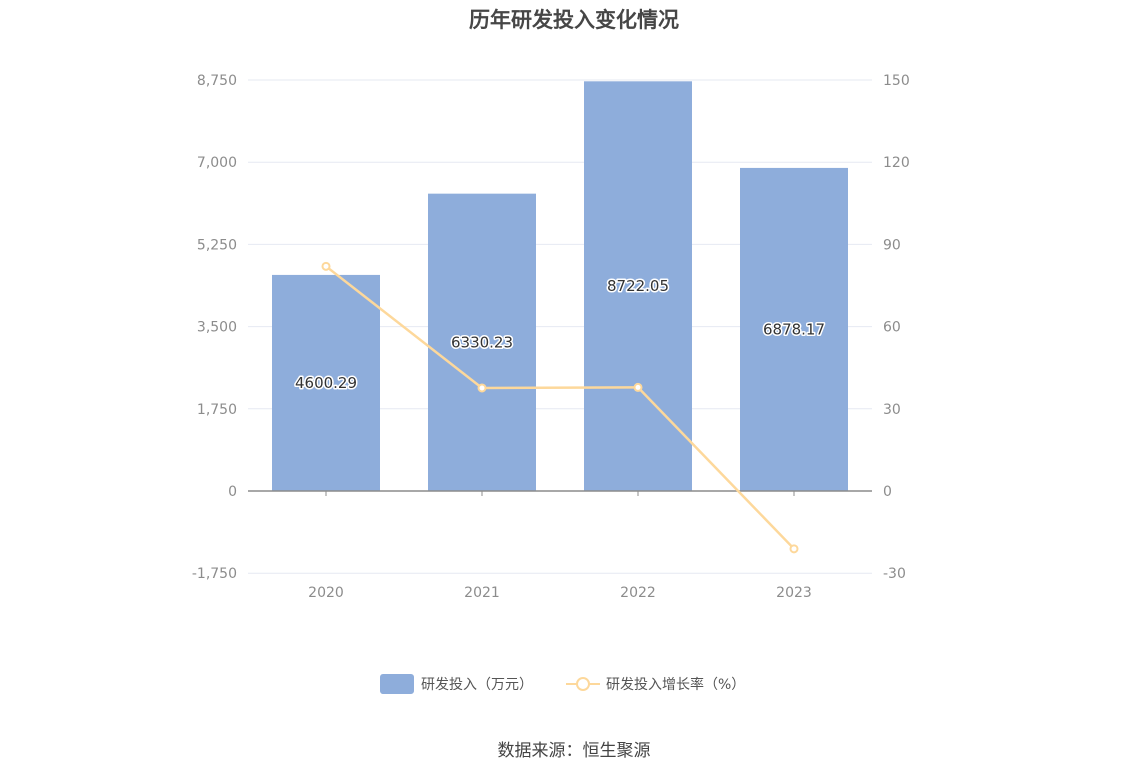 The image size is (1148, 776). What do you see at coordinates (214, 574) in the screenshot?
I see `y-left-tick-label: -1,750` at bounding box center [214, 574].